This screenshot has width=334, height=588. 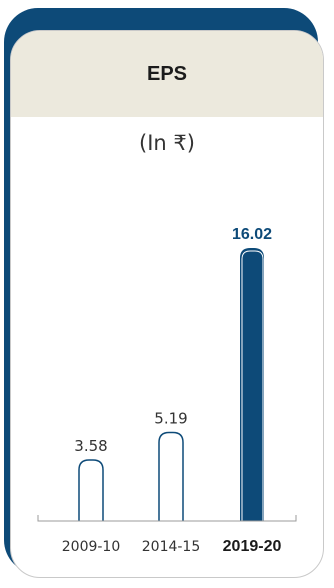 I want to click on value-label: 3.58, so click(x=90, y=446).